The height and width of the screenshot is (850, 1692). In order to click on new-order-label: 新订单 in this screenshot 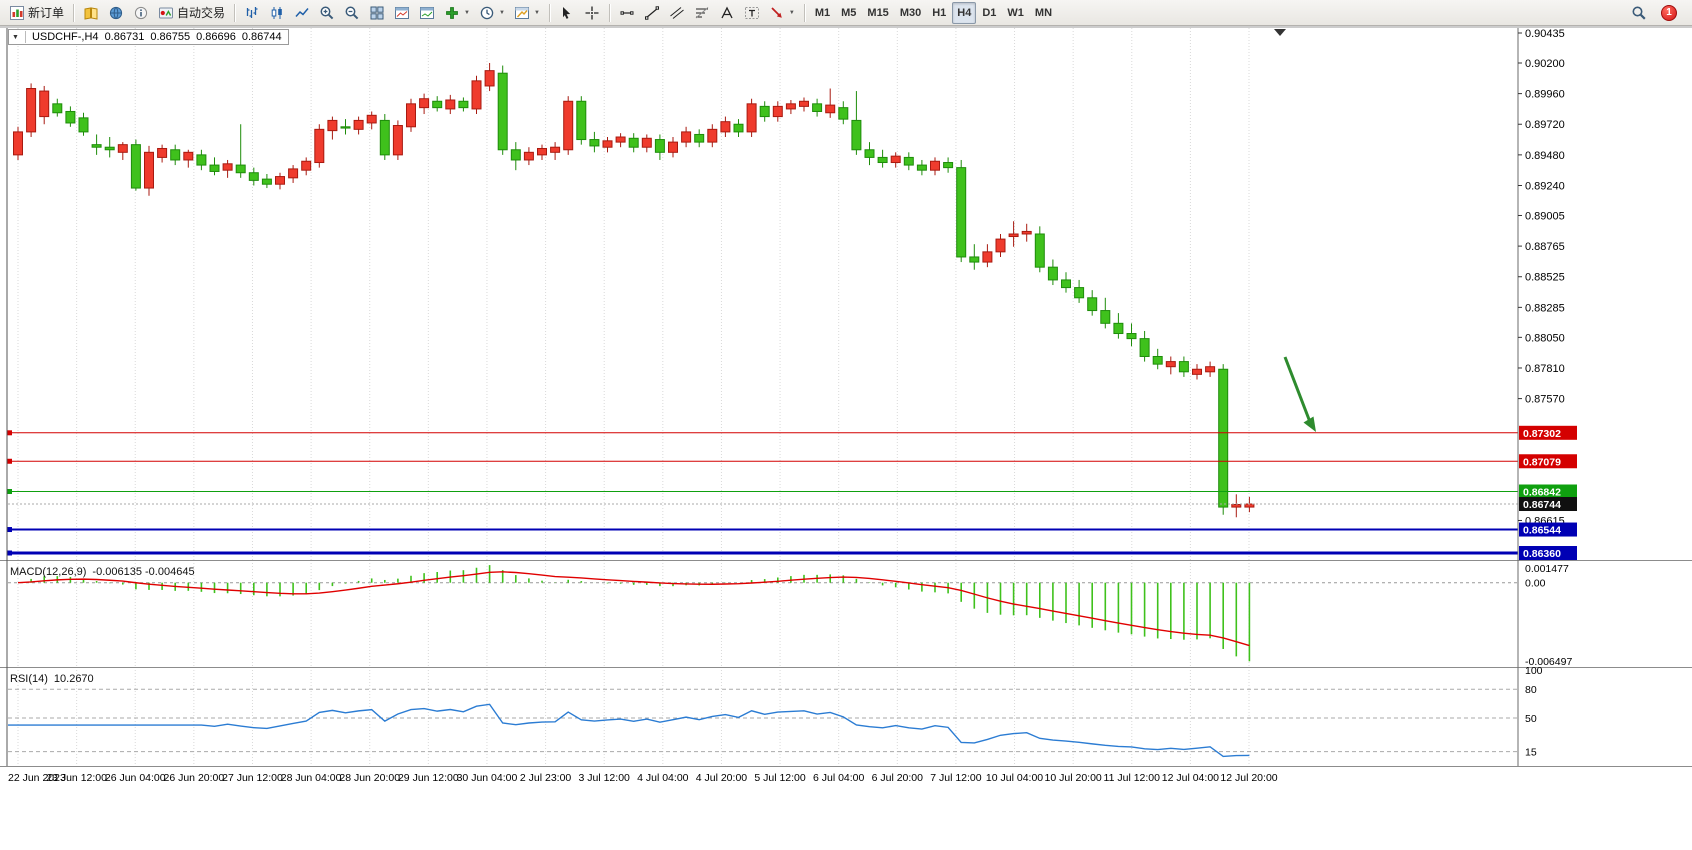, I will do `click(46, 13)`.